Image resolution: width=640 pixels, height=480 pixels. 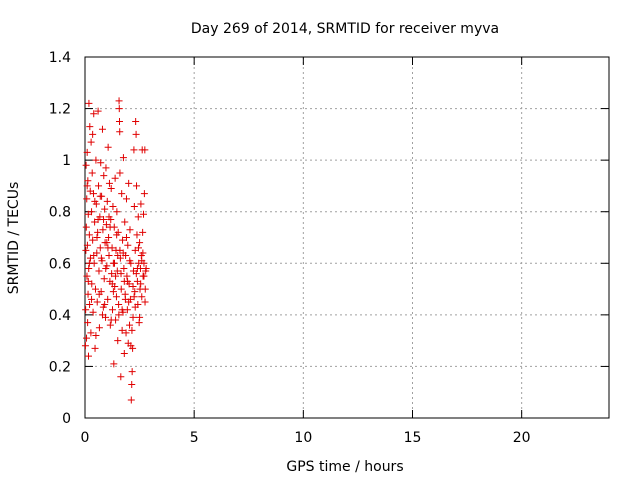 I want to click on y-tick-label: 1.4, so click(x=60, y=58).